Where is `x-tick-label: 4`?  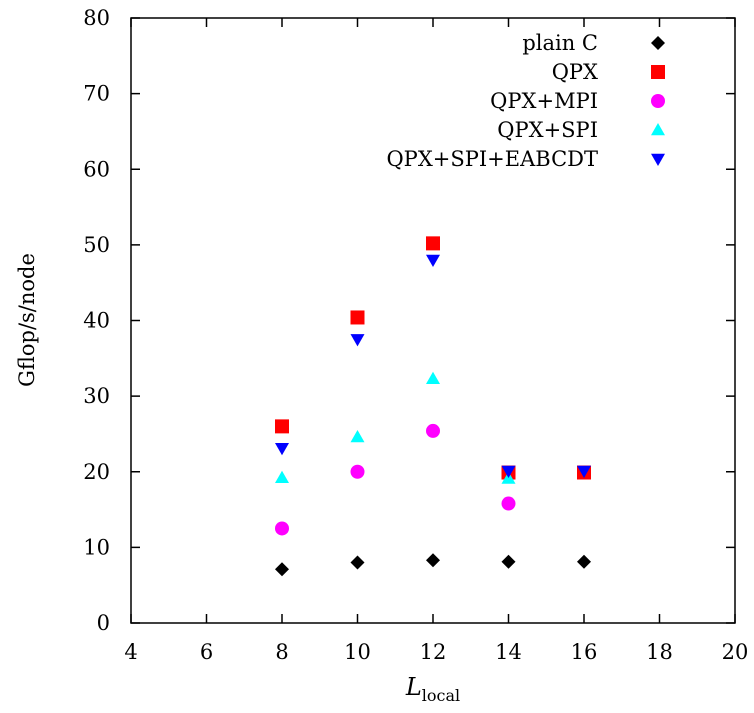
x-tick-label: 4 is located at coordinates (130, 652).